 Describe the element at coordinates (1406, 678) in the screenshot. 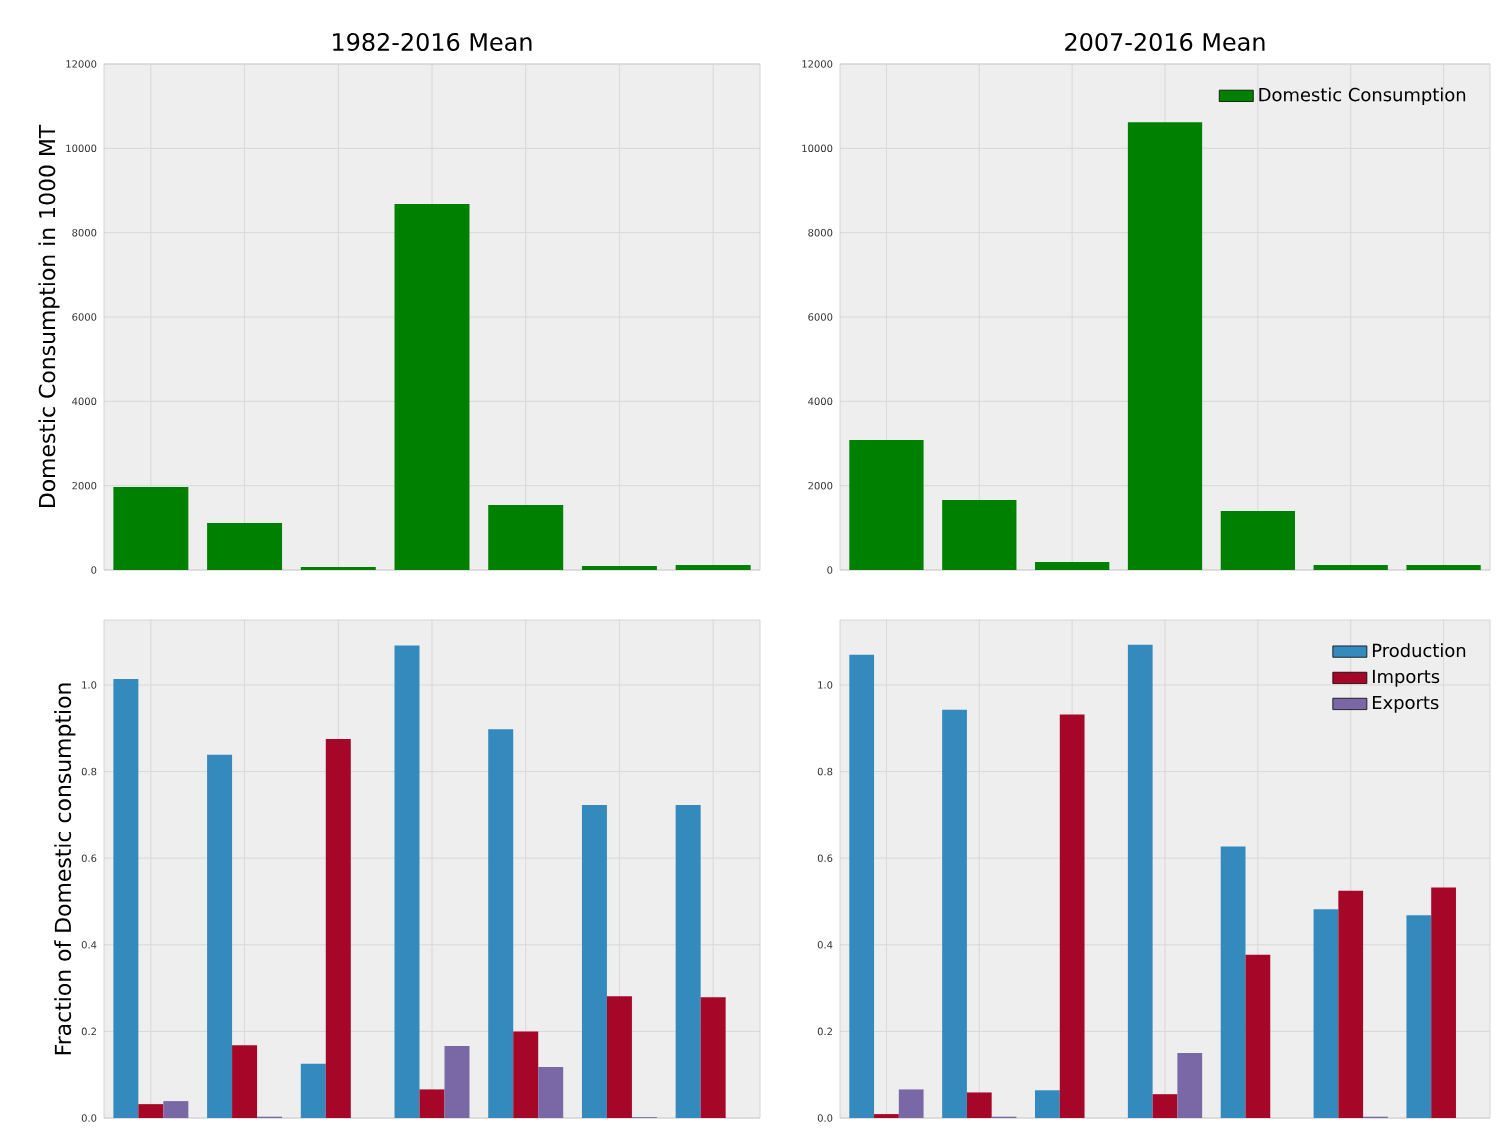

I see `legend-label: Imports` at that location.